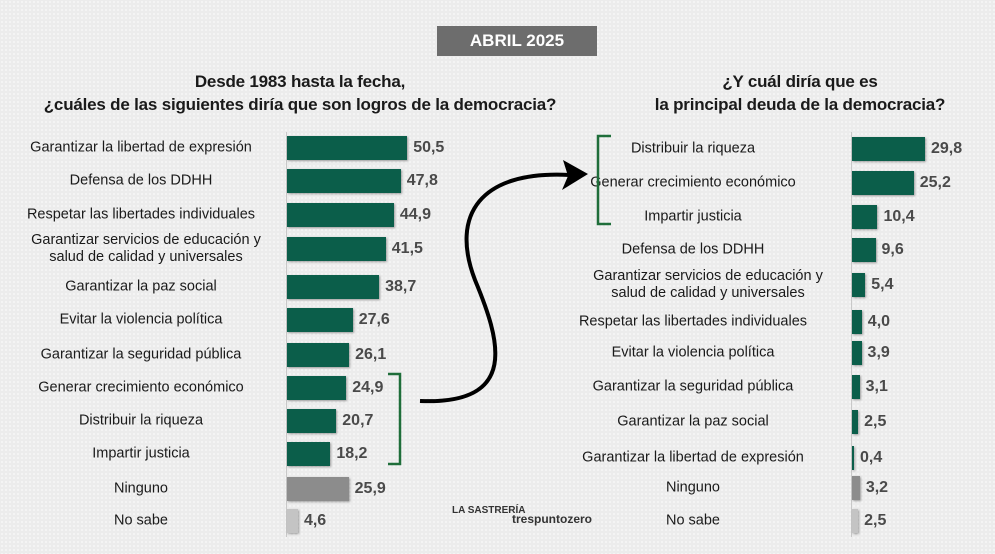 This screenshot has height=554, width=995. Describe the element at coordinates (575, 175) in the screenshot. I see `arrow-head-icon` at that location.